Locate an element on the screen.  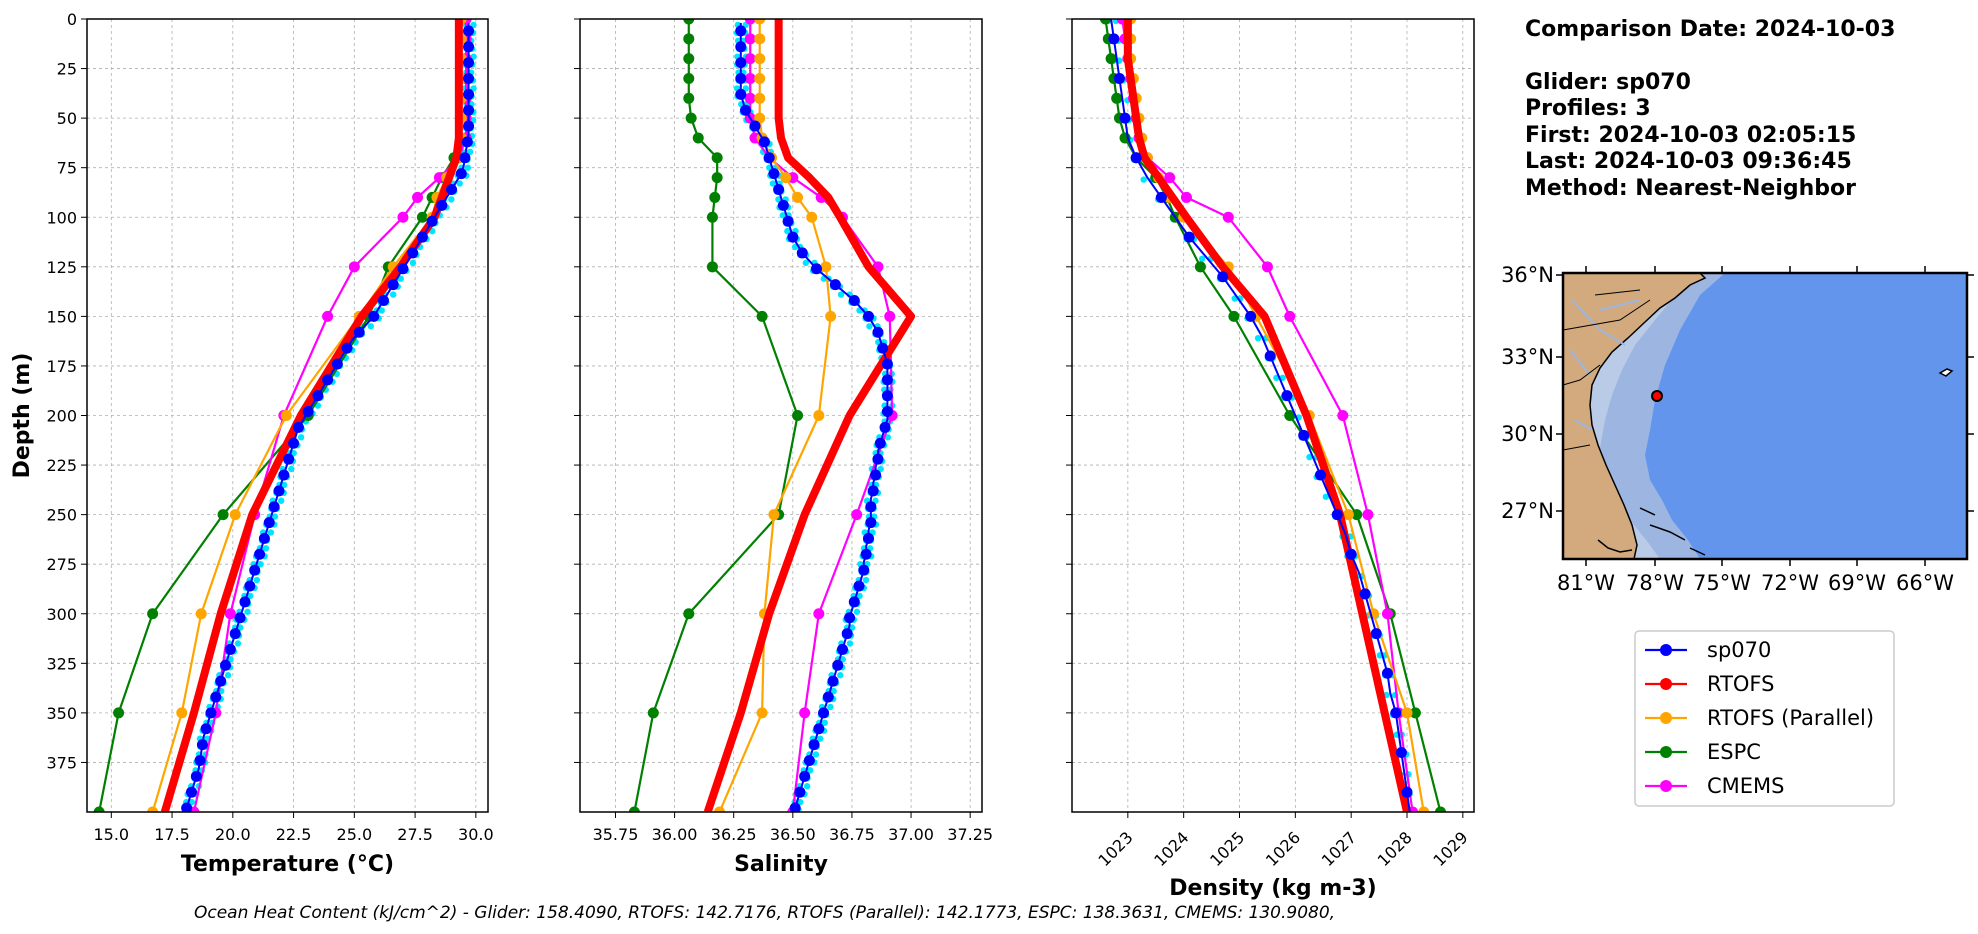
series-rtofs is located at coordinates (311, 415).